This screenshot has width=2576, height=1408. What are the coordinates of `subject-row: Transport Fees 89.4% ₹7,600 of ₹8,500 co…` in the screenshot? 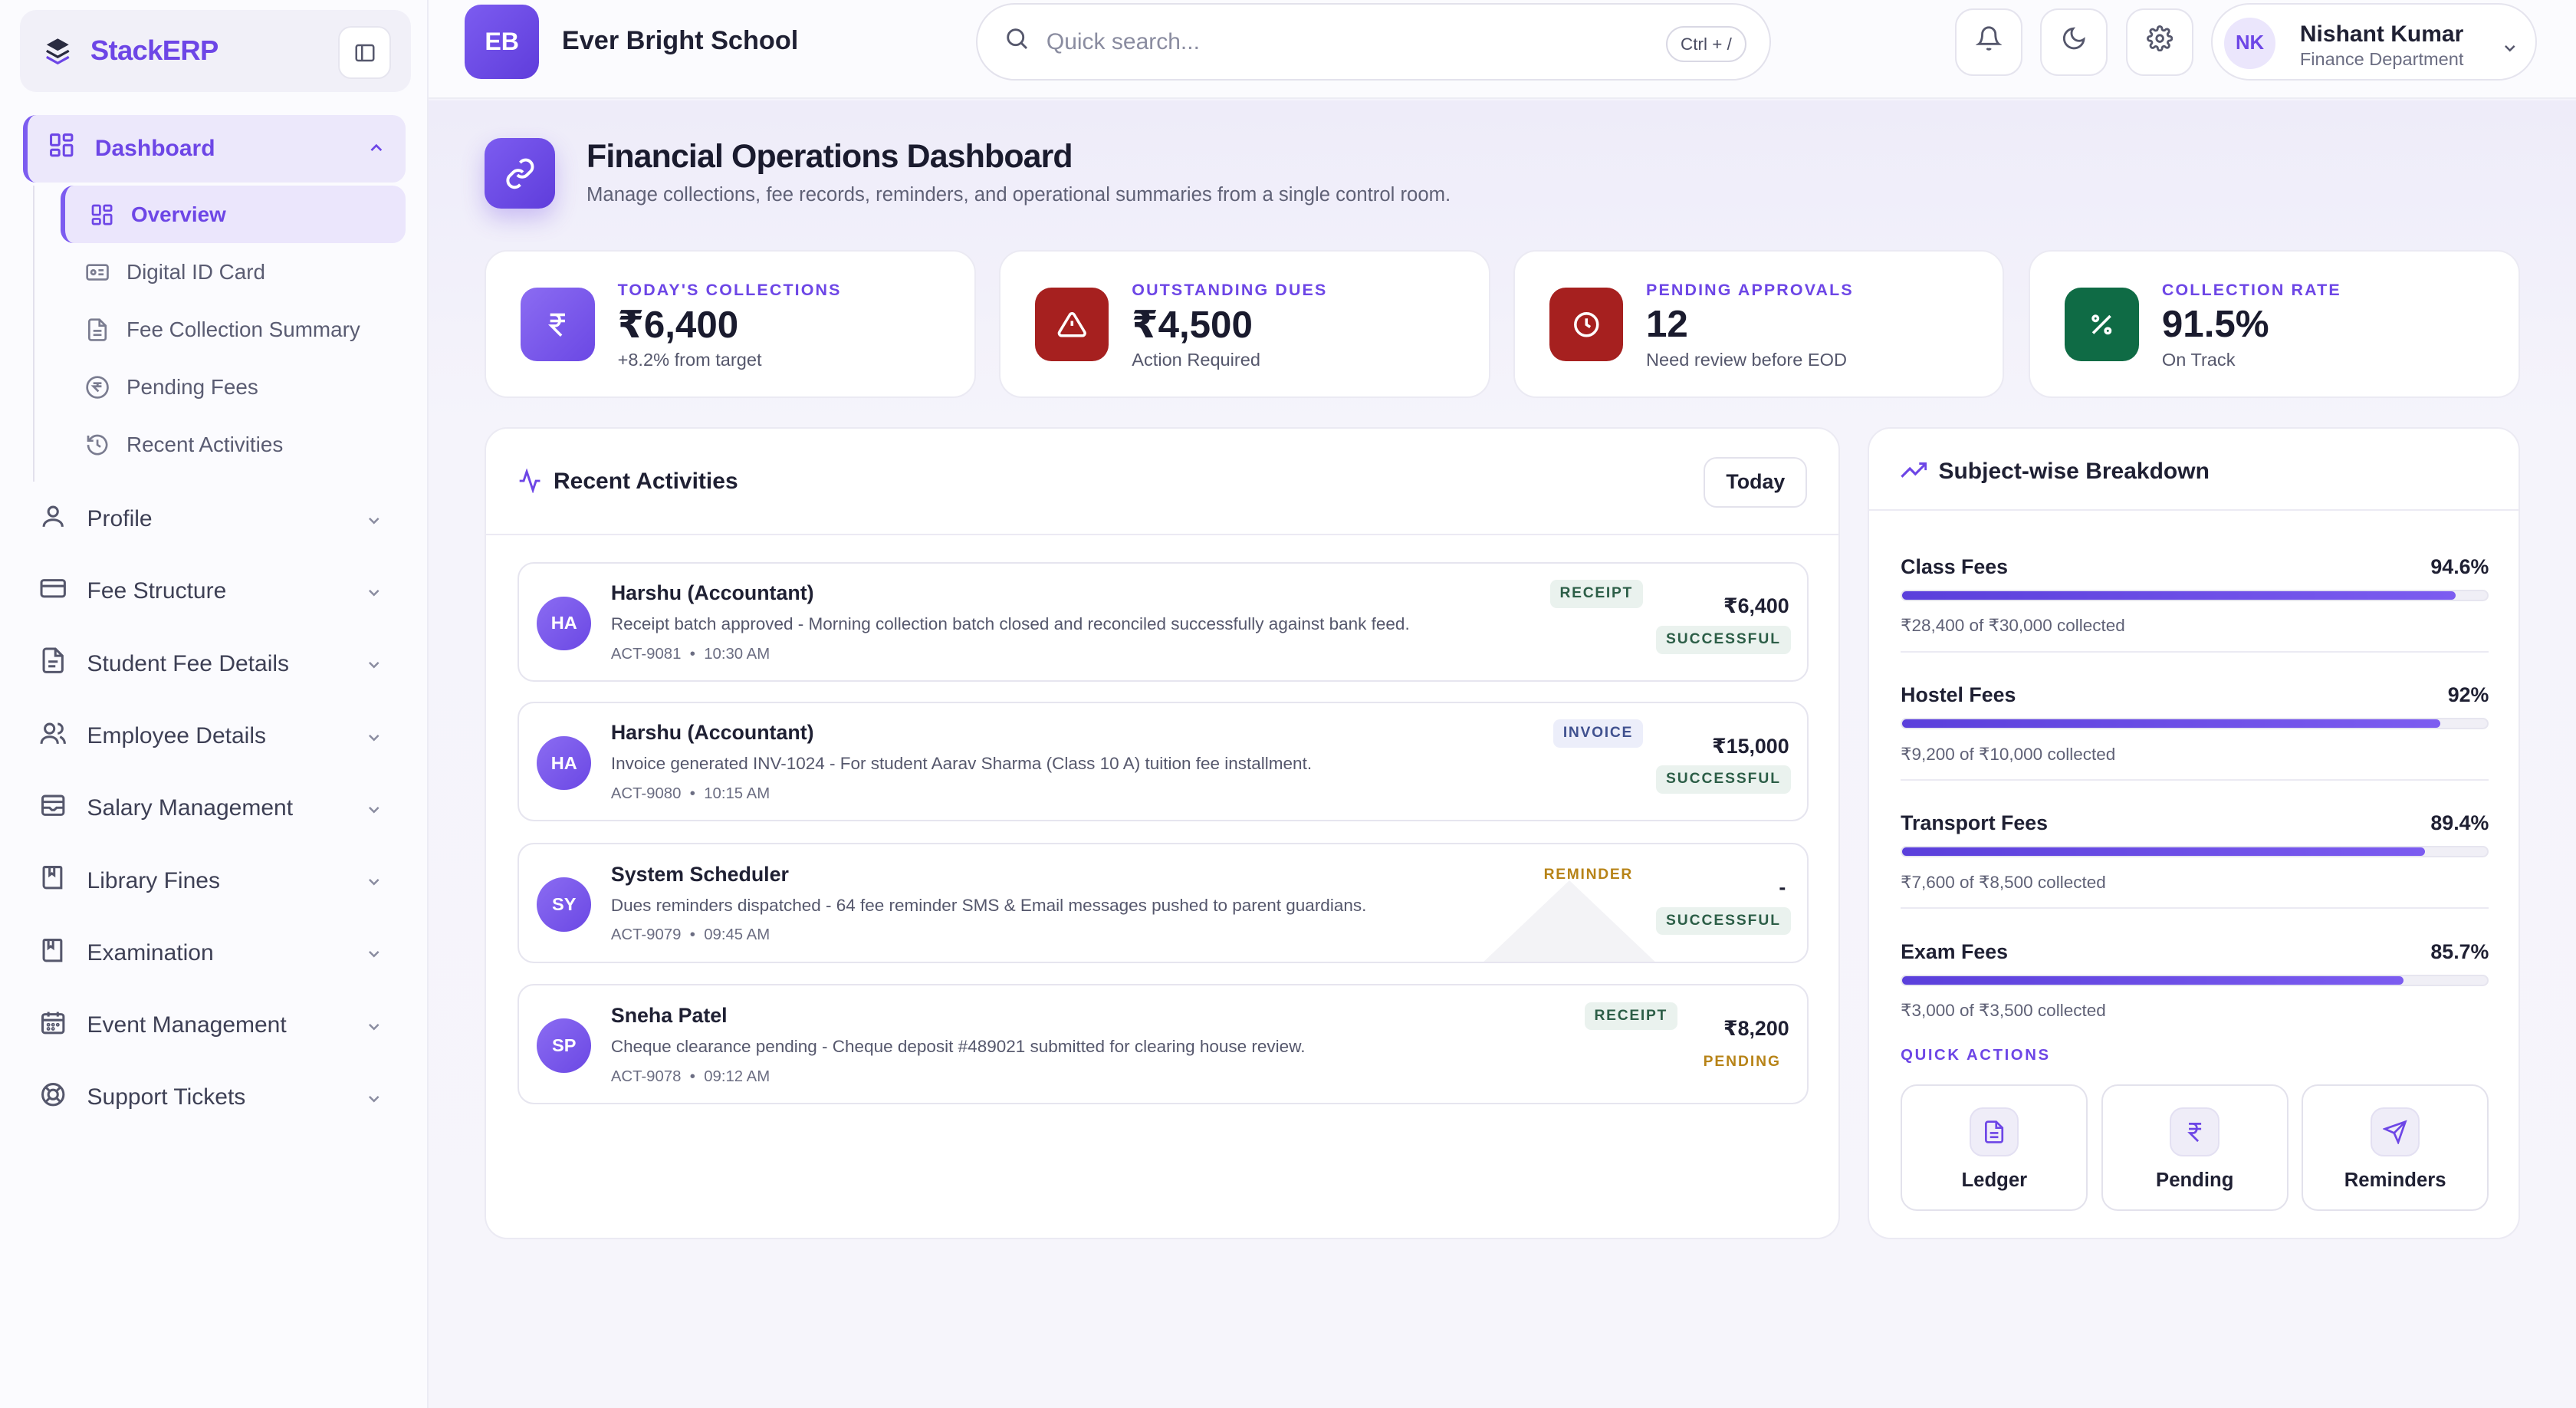 It's located at (2195, 845).